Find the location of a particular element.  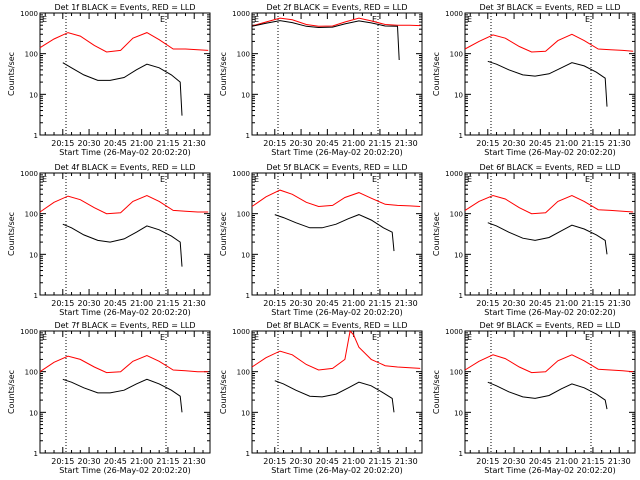

panel-title: Det 7f BLACK = Events, RED = LLD is located at coordinates (124, 325).